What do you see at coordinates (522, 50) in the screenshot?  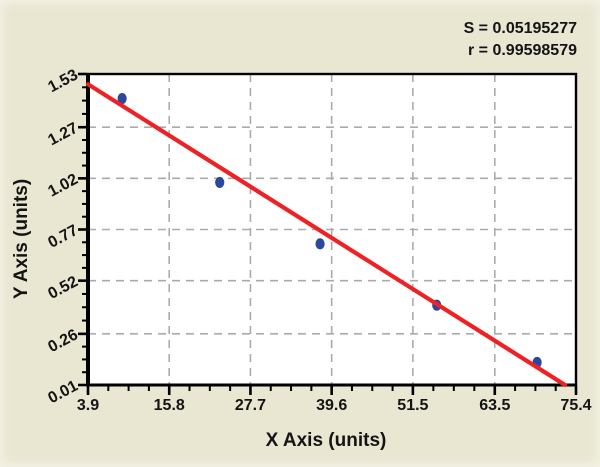 I see `stat-r-value: r = 0.99598579` at bounding box center [522, 50].